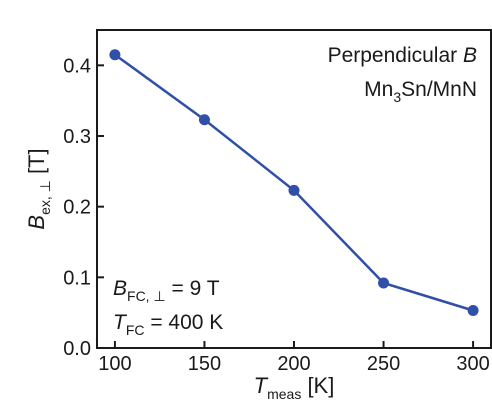  I want to click on annotation-field-direction: Perpendicular B, so click(402, 55).